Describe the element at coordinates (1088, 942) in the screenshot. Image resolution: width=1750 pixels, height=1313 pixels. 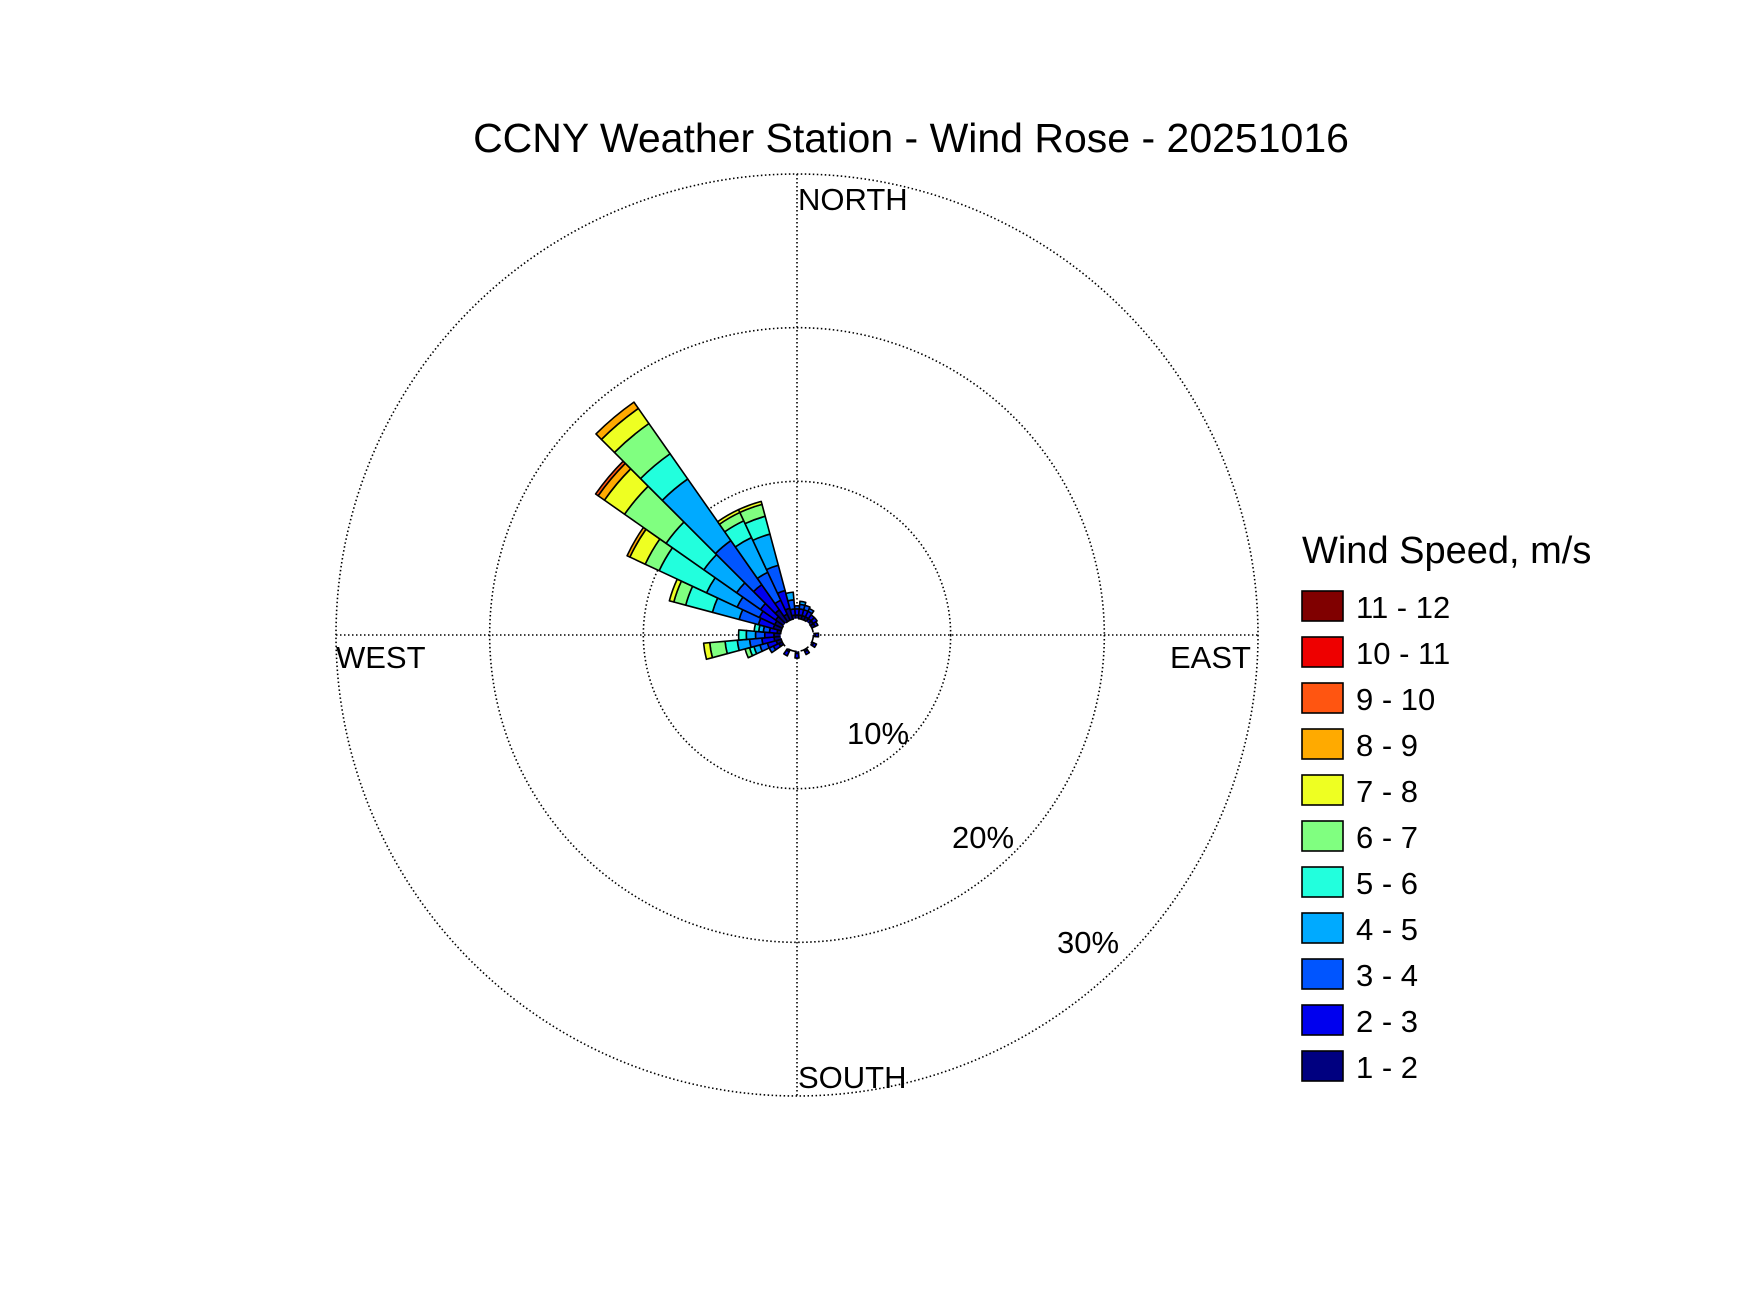
I see `radial-tick-label: 30%` at that location.